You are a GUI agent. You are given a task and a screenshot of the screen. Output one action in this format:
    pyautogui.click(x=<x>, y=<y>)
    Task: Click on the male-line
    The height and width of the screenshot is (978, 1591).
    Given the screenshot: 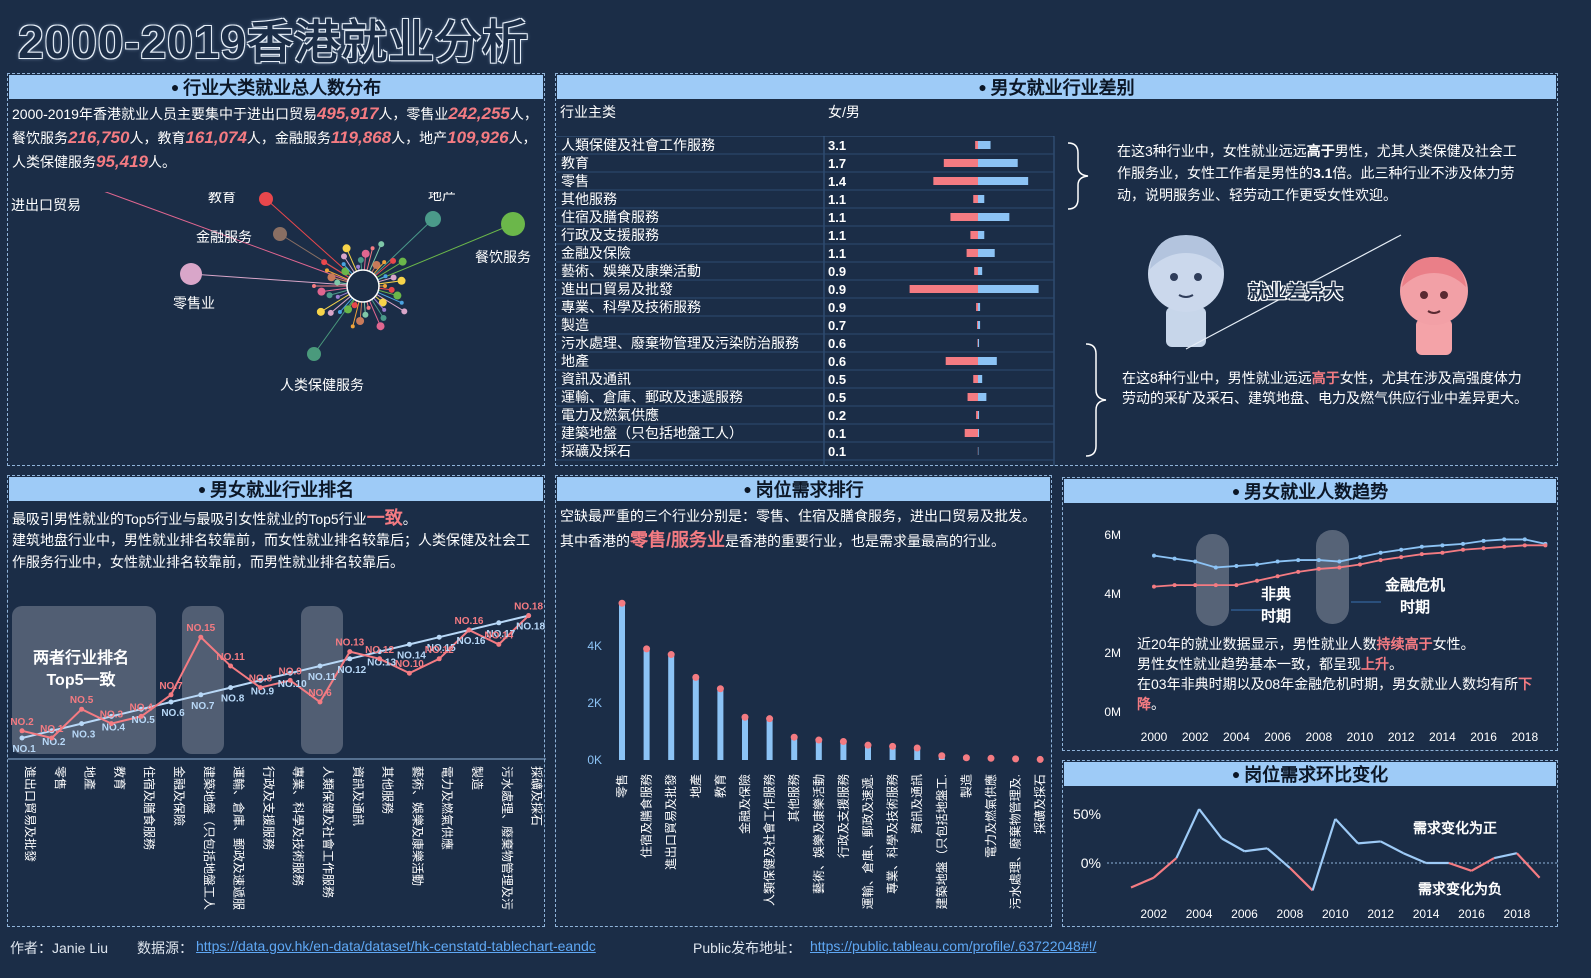 What is the action you would take?
    pyautogui.click(x=1349, y=553)
    